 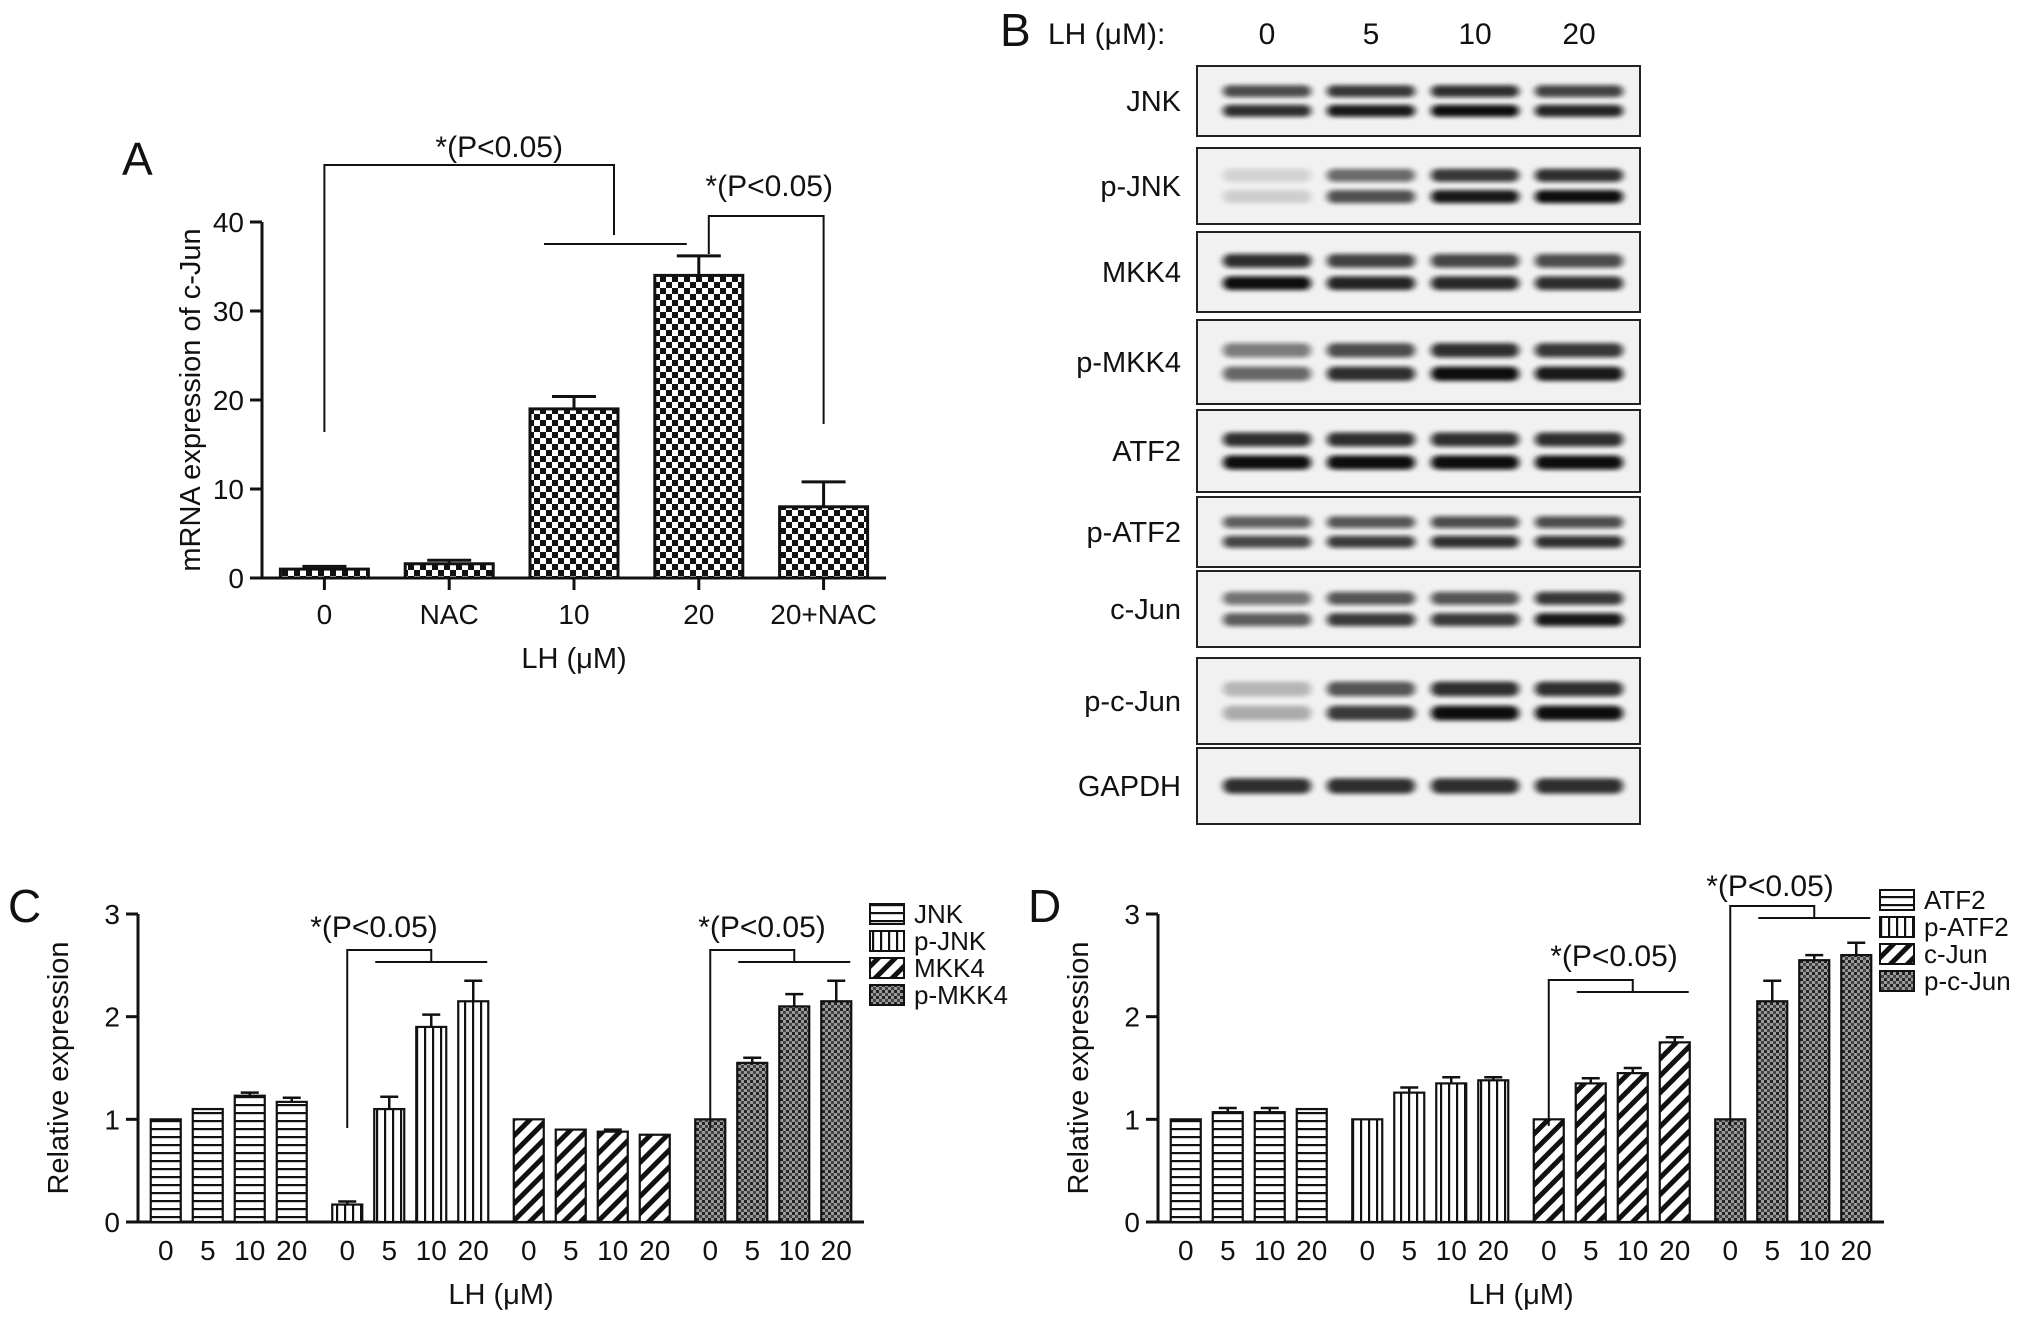 I want to click on blot-row-p-mkk4: p-MKK4, so click(x=1358, y=362).